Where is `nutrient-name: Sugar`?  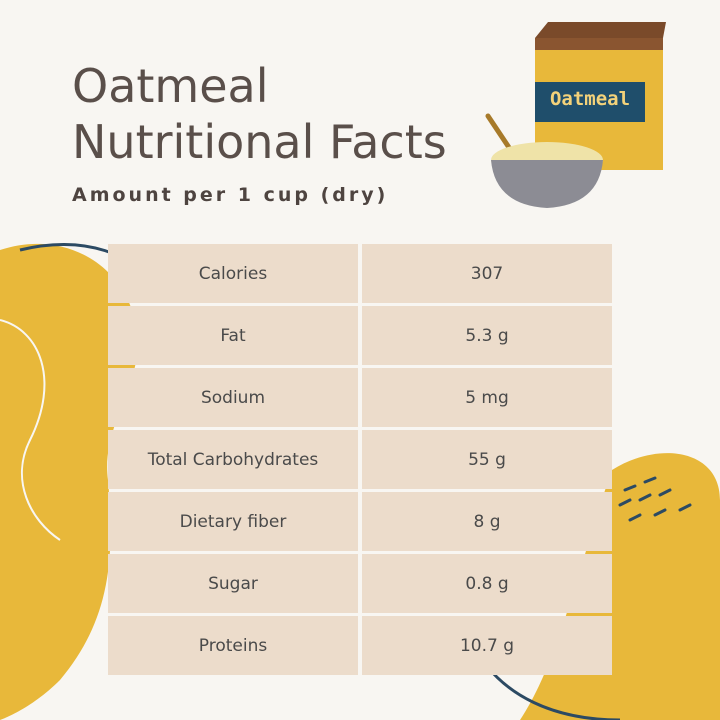
nutrient-name: Sugar is located at coordinates (233, 583).